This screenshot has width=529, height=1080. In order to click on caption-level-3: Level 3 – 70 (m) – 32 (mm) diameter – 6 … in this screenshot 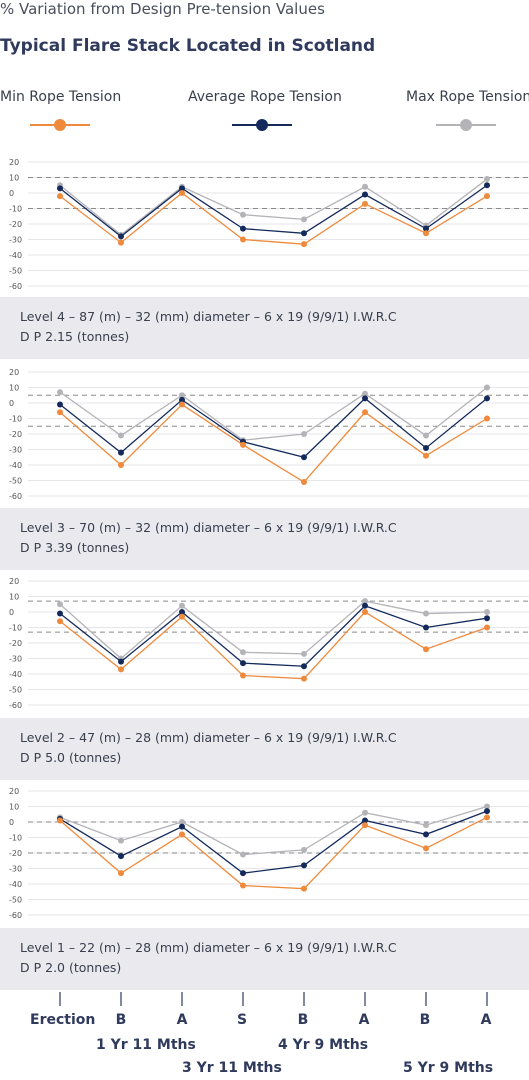, I will do `click(264, 539)`.